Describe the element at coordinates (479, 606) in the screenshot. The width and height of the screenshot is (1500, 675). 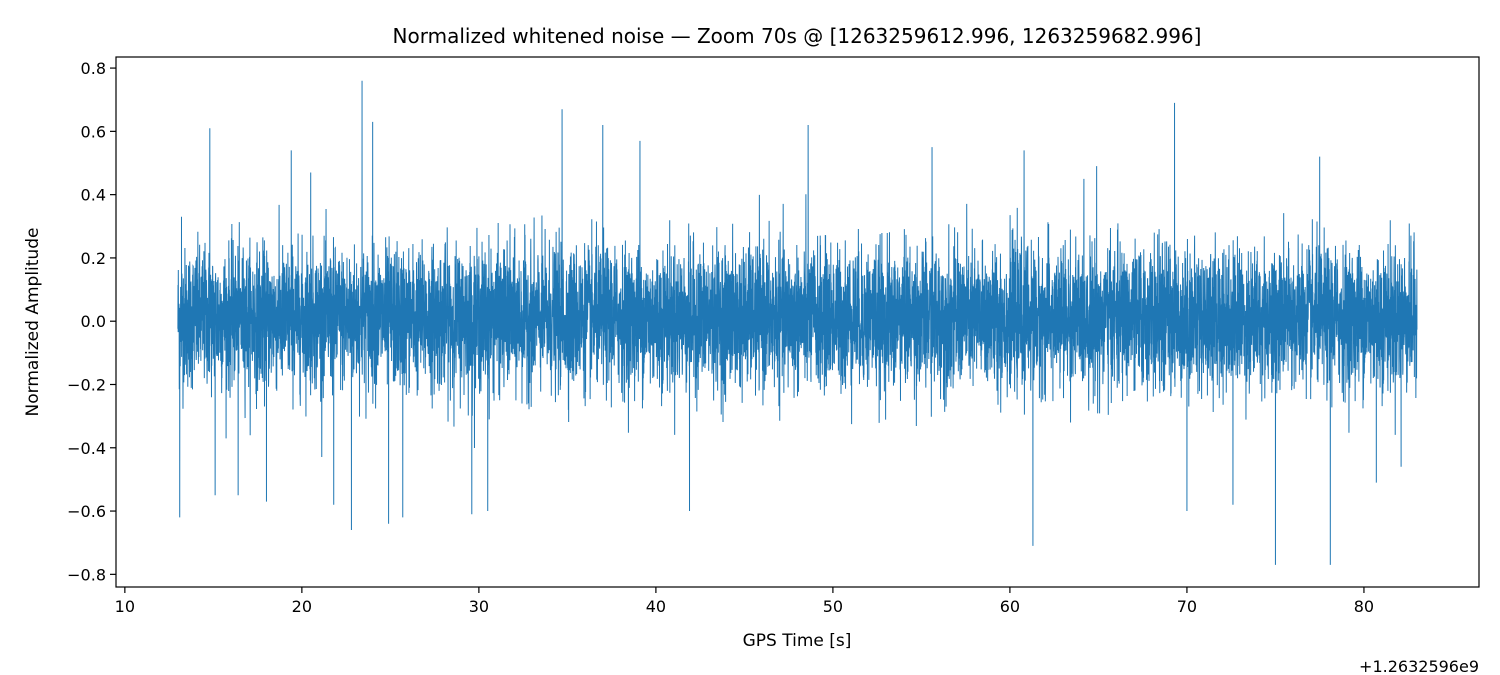
I see `x-tick-label: 30` at that location.